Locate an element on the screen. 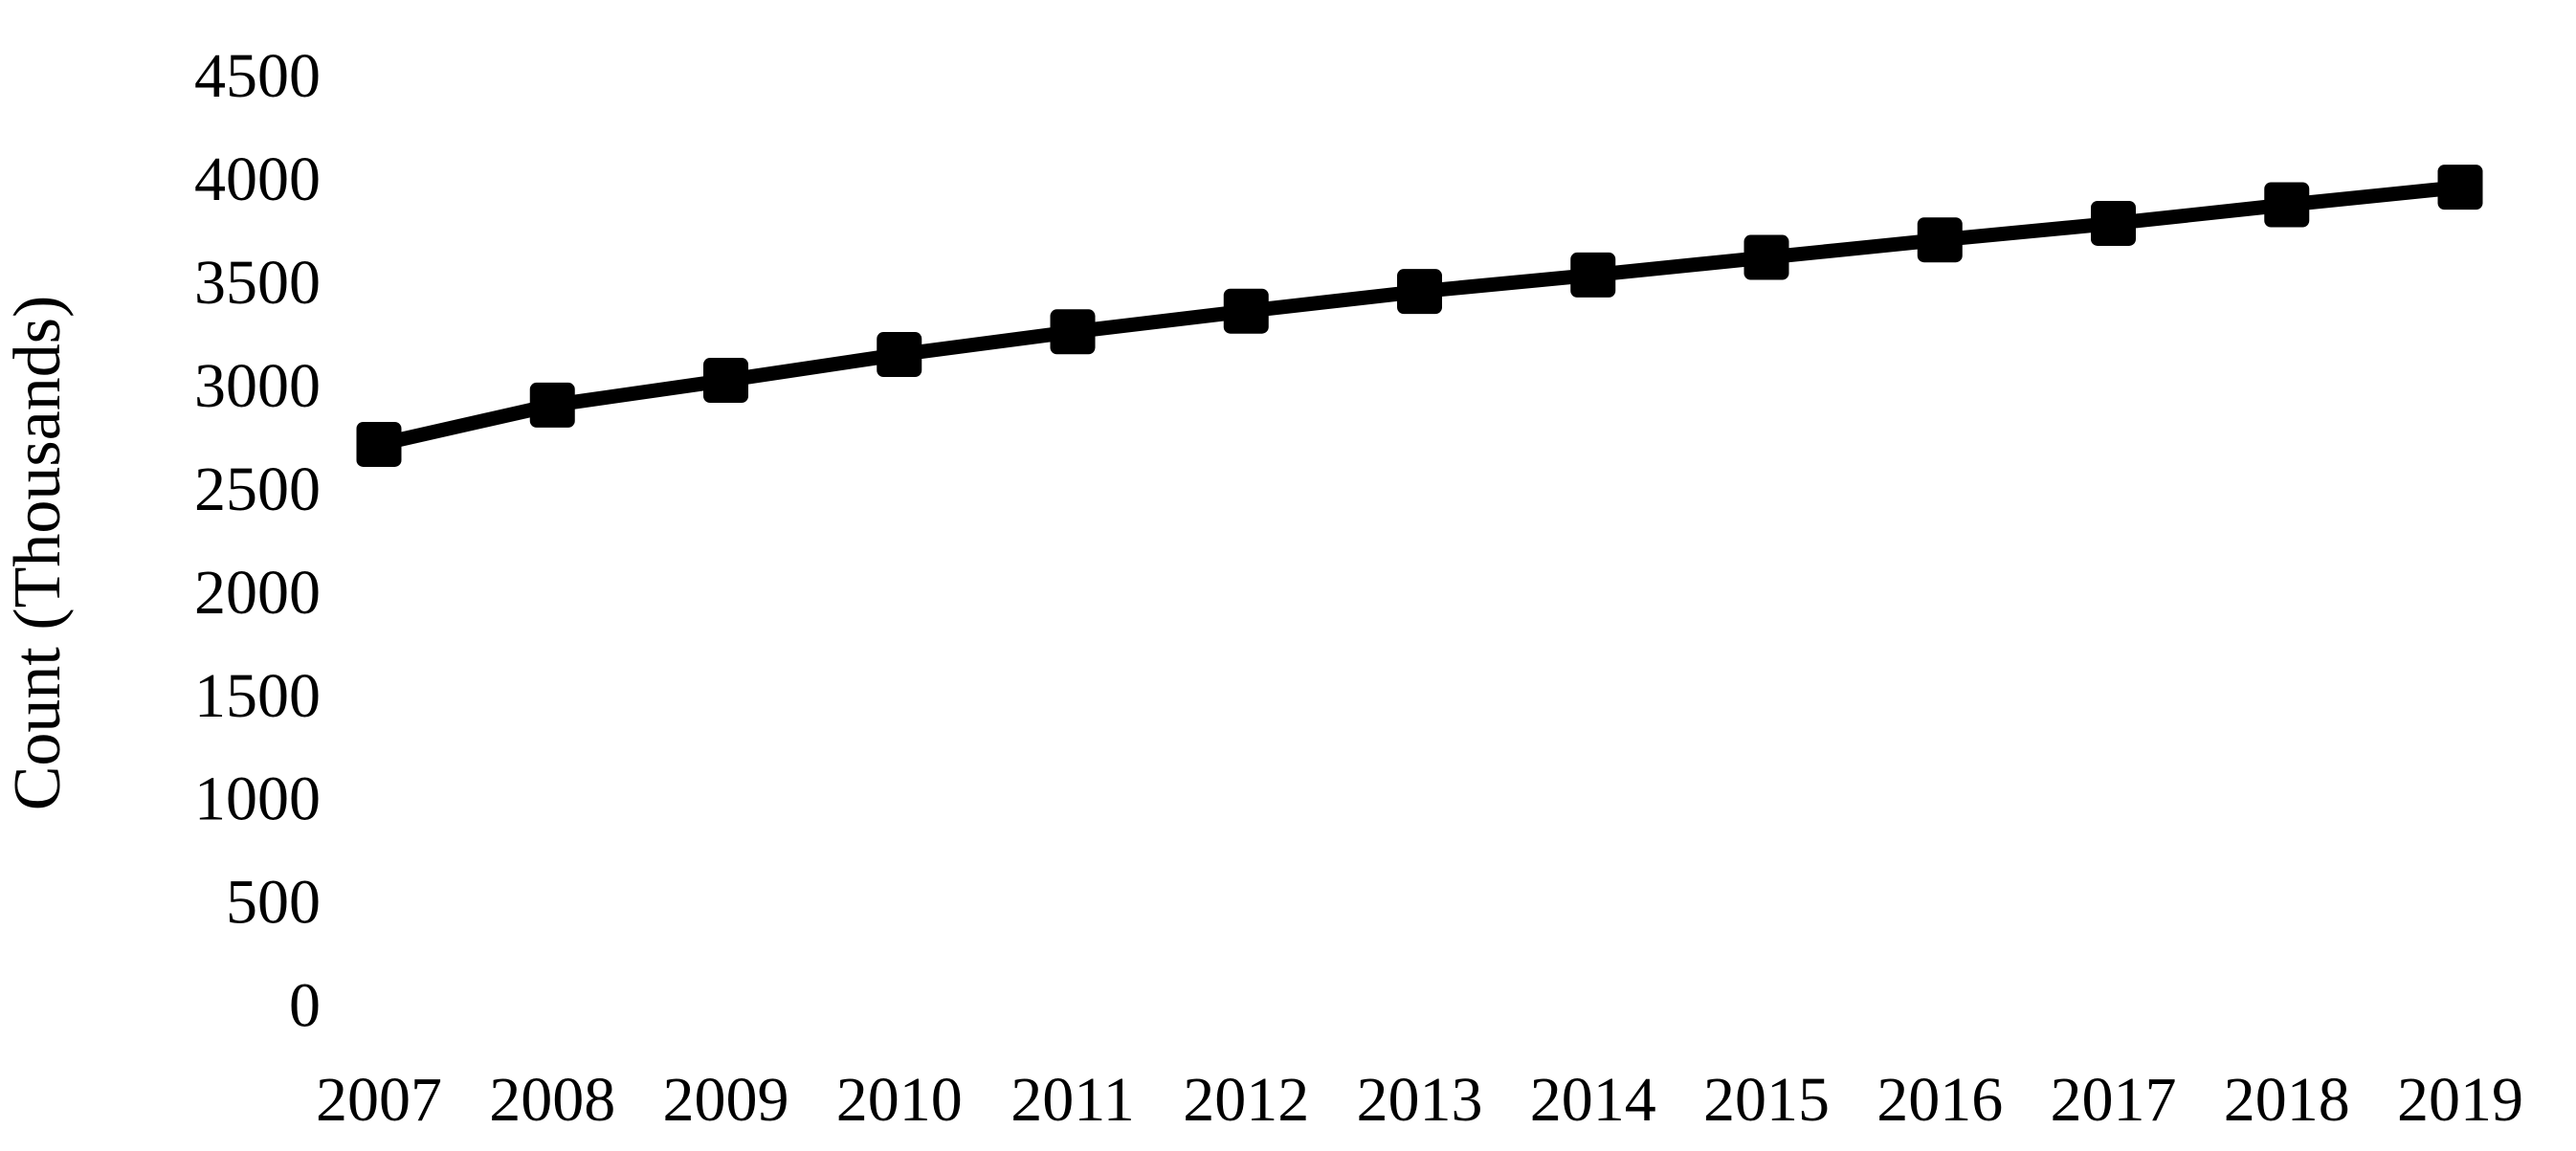 Image resolution: width=2576 pixels, height=1151 pixels. x-tick-label: 2015 is located at coordinates (1766, 1100).